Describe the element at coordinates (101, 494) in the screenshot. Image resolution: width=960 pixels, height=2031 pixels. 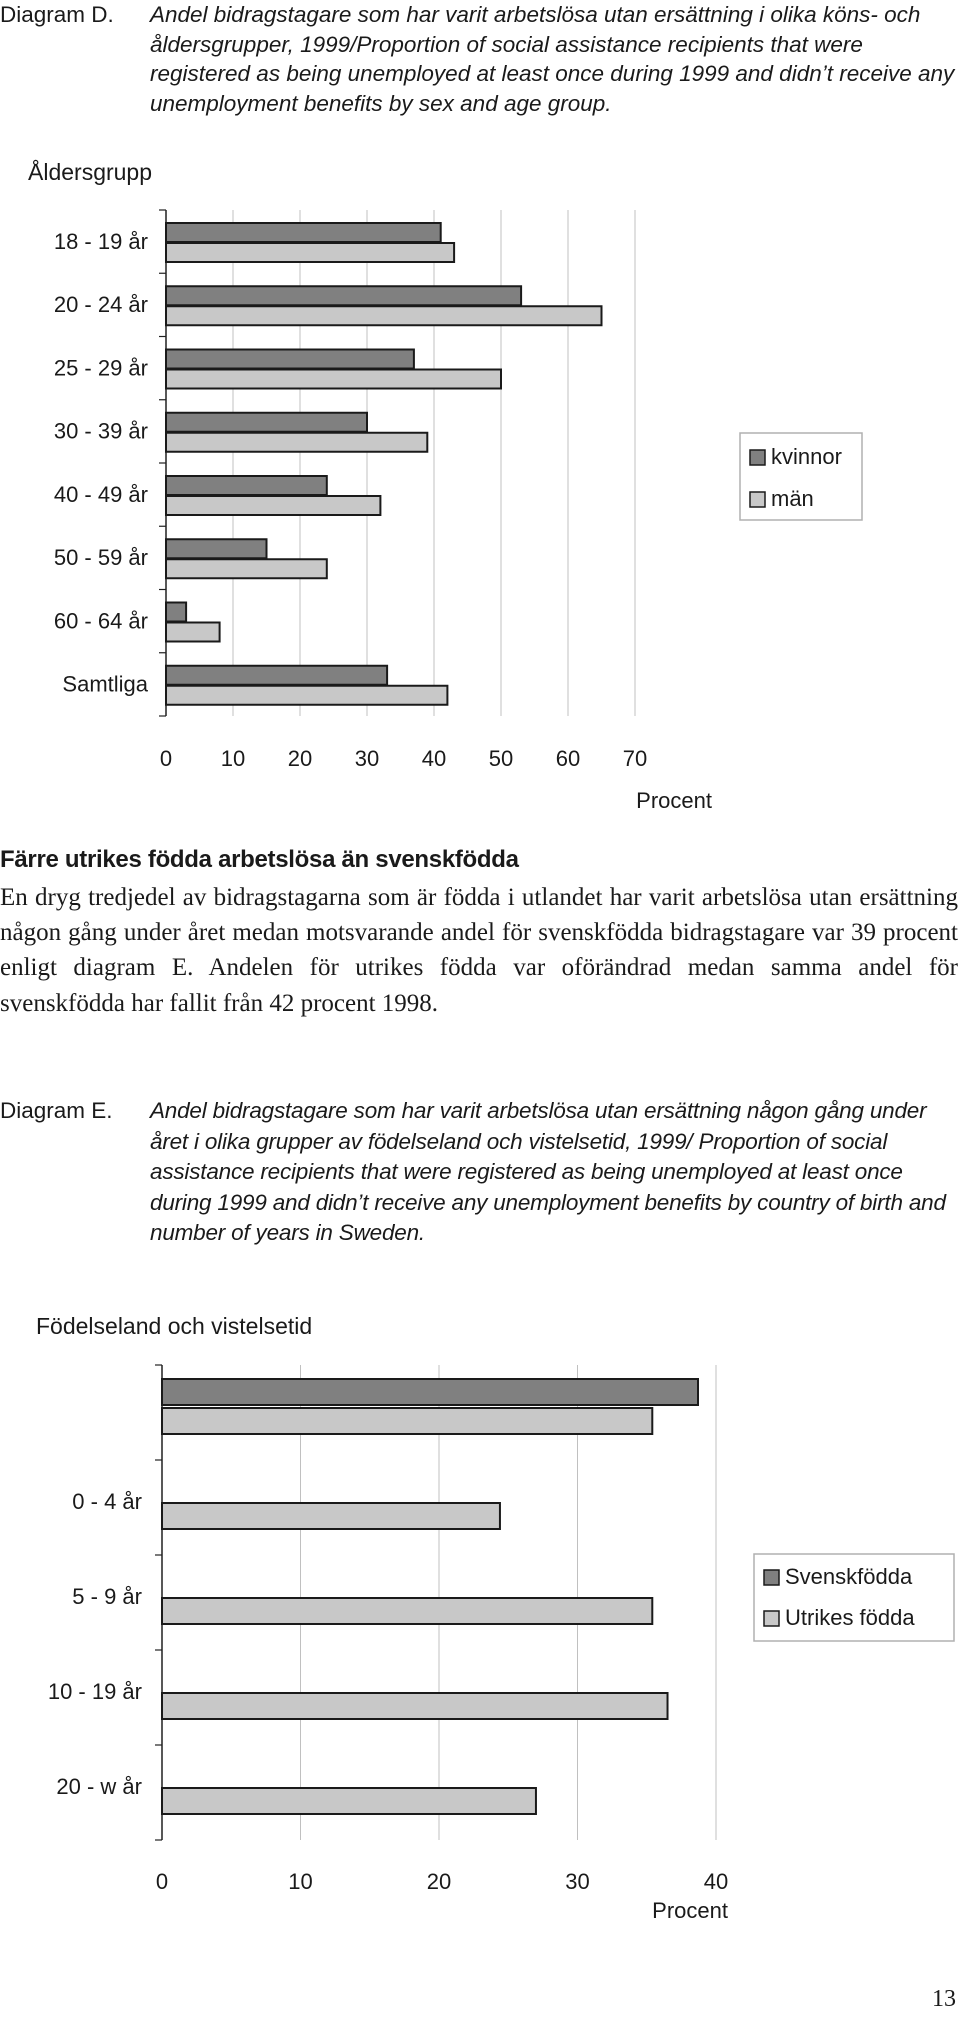
I see `category-label: 40 - 49 år` at that location.